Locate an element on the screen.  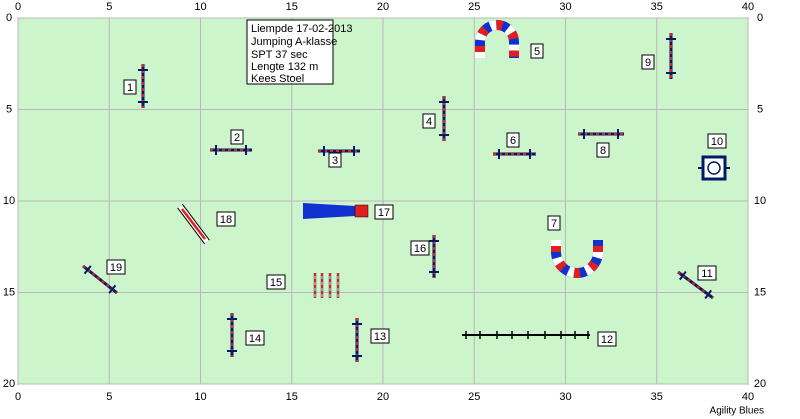
info-box is located at coordinates (290, 52).